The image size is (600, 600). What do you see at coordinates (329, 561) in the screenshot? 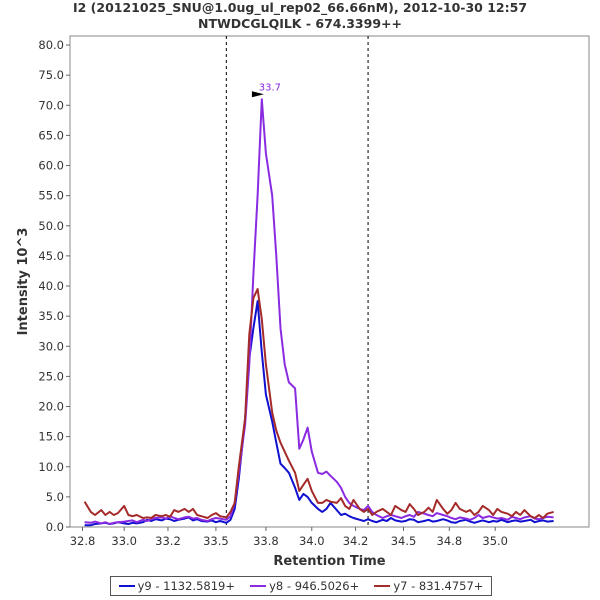
I see `x-axis-label: Retention Time` at bounding box center [329, 561].